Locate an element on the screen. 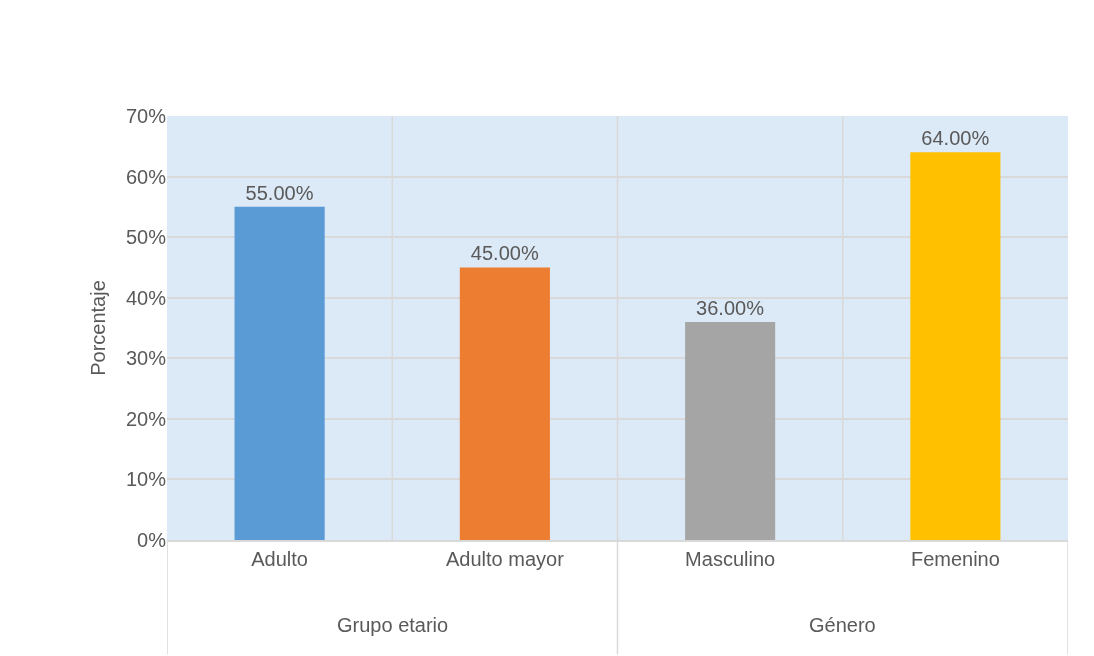 Image resolution: width=1094 pixels, height=656 pixels. y-axis-title: Porcentaje is located at coordinates (98, 328).